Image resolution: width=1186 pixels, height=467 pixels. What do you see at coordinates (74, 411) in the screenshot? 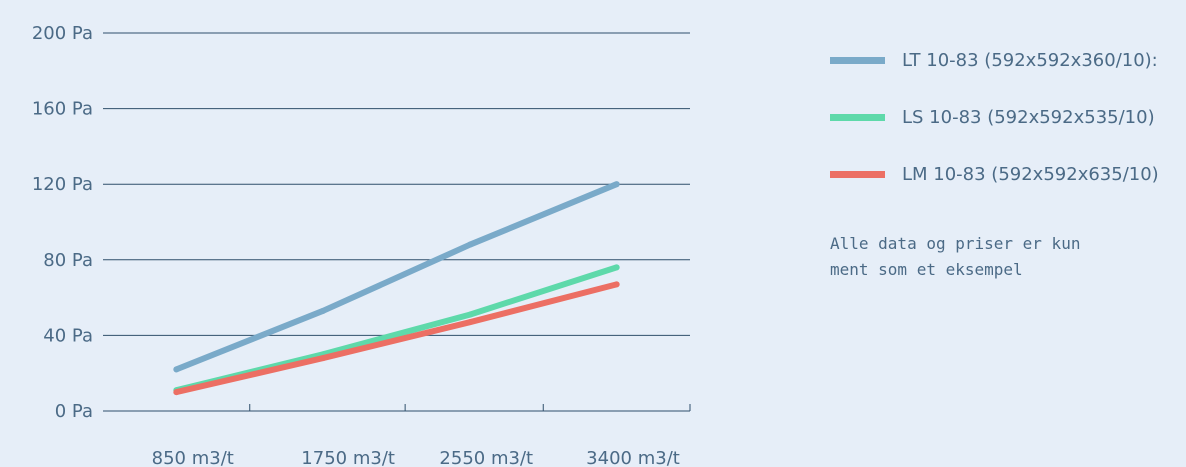
I see `y-tick-label: 0 Pa` at bounding box center [74, 411].